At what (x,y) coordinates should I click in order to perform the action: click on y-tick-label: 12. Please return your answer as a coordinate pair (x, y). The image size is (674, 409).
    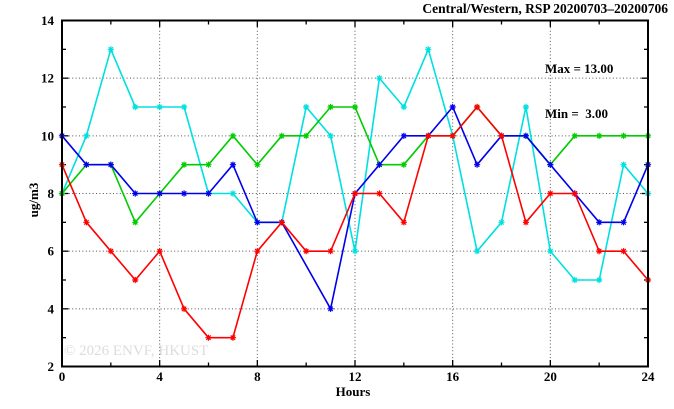
    Looking at the image, I should click on (47, 78).